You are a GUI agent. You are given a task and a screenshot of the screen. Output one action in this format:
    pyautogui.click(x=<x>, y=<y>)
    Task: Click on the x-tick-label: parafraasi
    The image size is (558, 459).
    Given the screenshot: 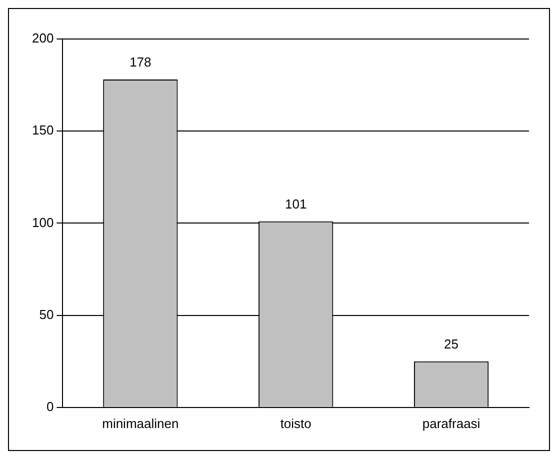 What is the action you would take?
    pyautogui.click(x=451, y=423)
    